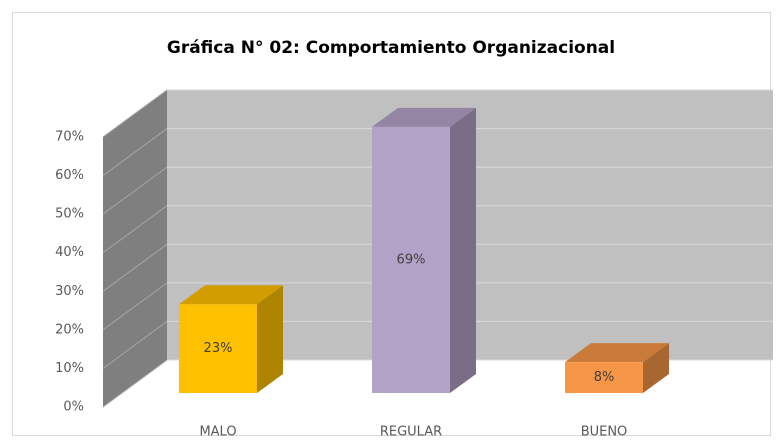 Image resolution: width=783 pixels, height=448 pixels. Describe the element at coordinates (73, 407) in the screenshot. I see `y-tick-label: 0%` at that location.